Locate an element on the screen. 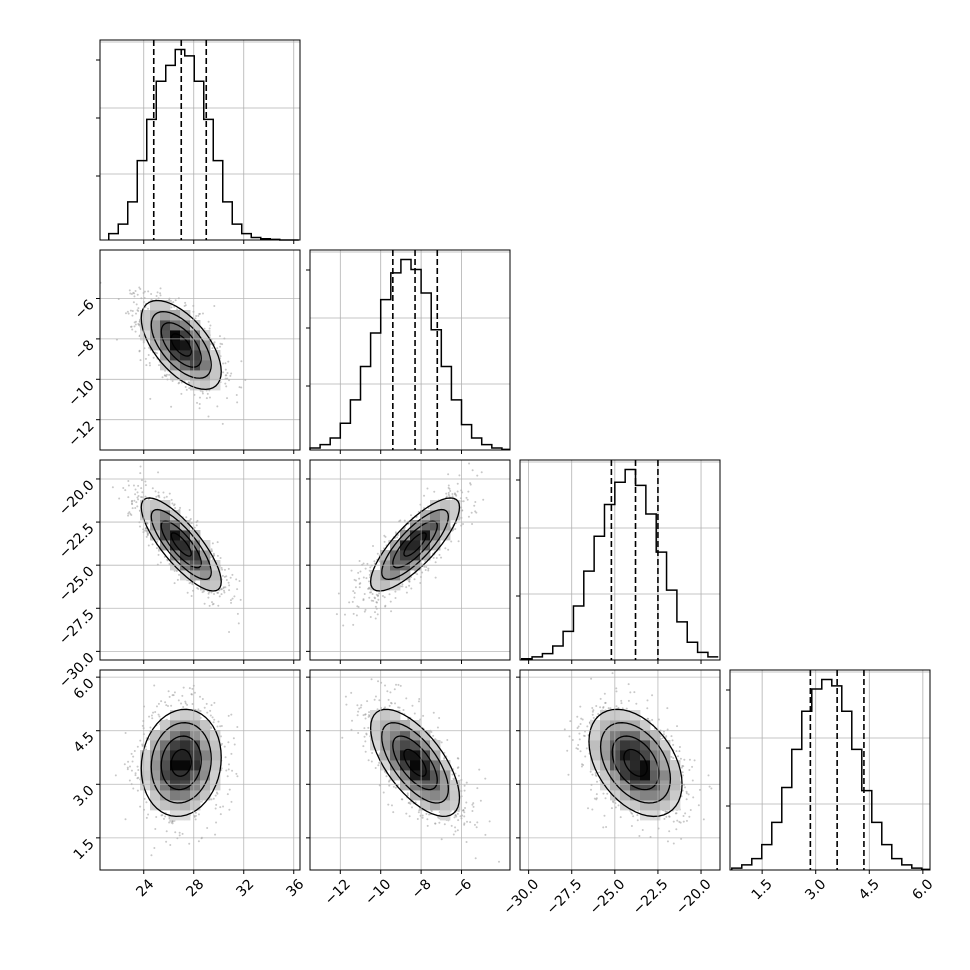 The width and height of the screenshot is (970, 970). contour-line is located at coordinates (415, 544).